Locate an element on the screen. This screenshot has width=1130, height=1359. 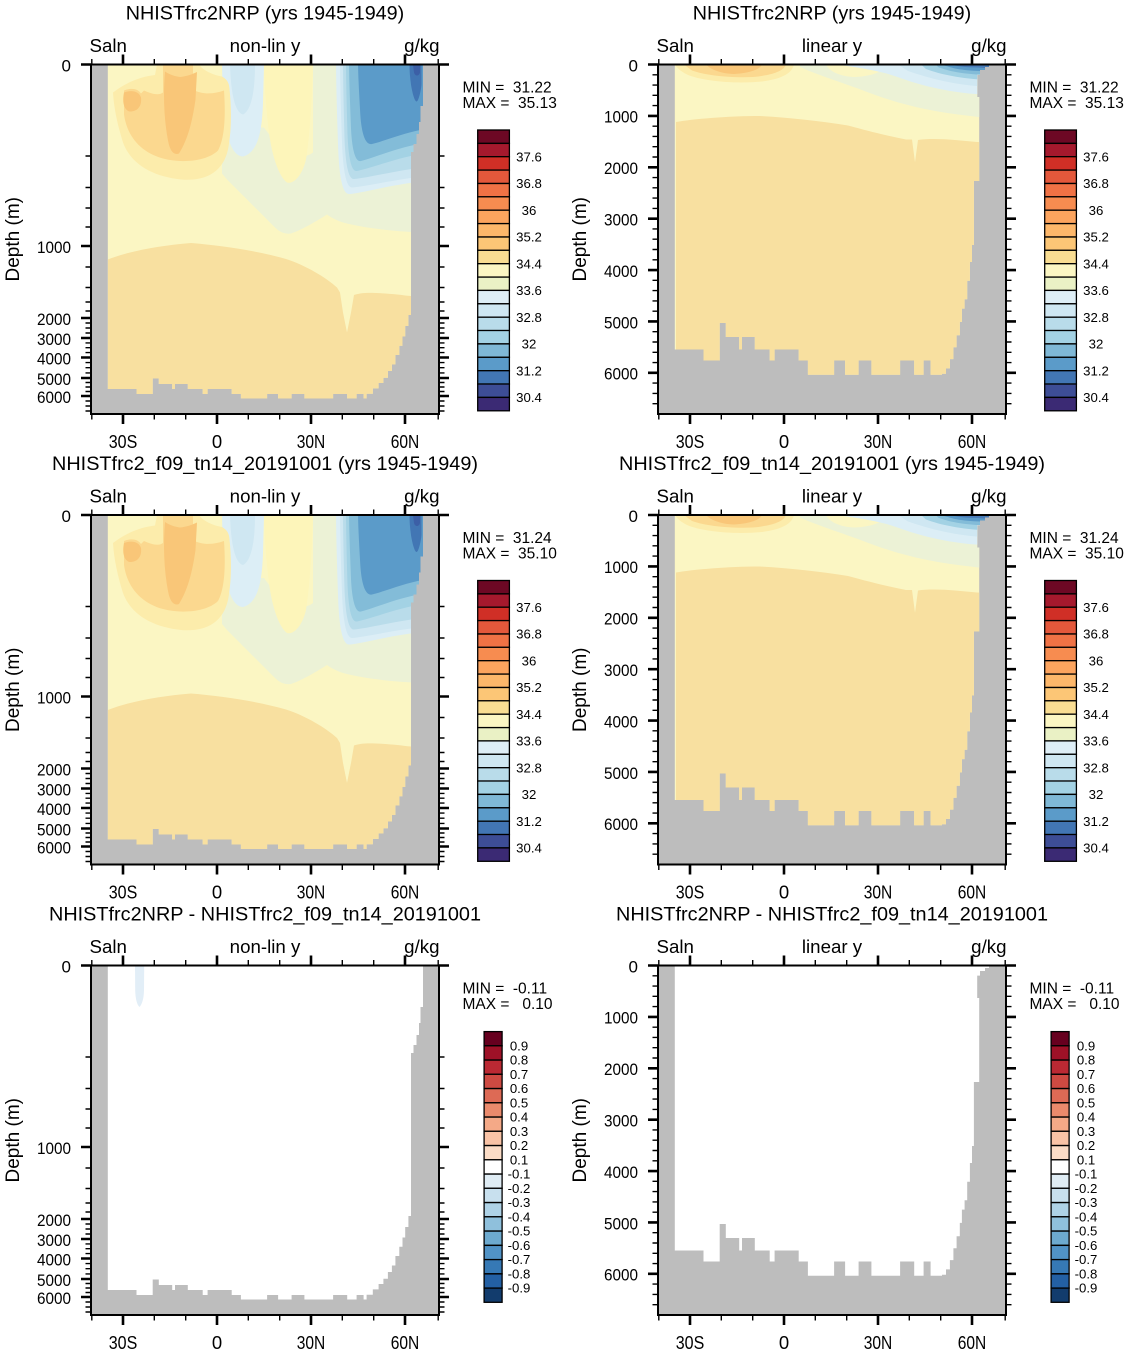
svg-text: MAX = 35.13 is located at coordinates (510, 103).